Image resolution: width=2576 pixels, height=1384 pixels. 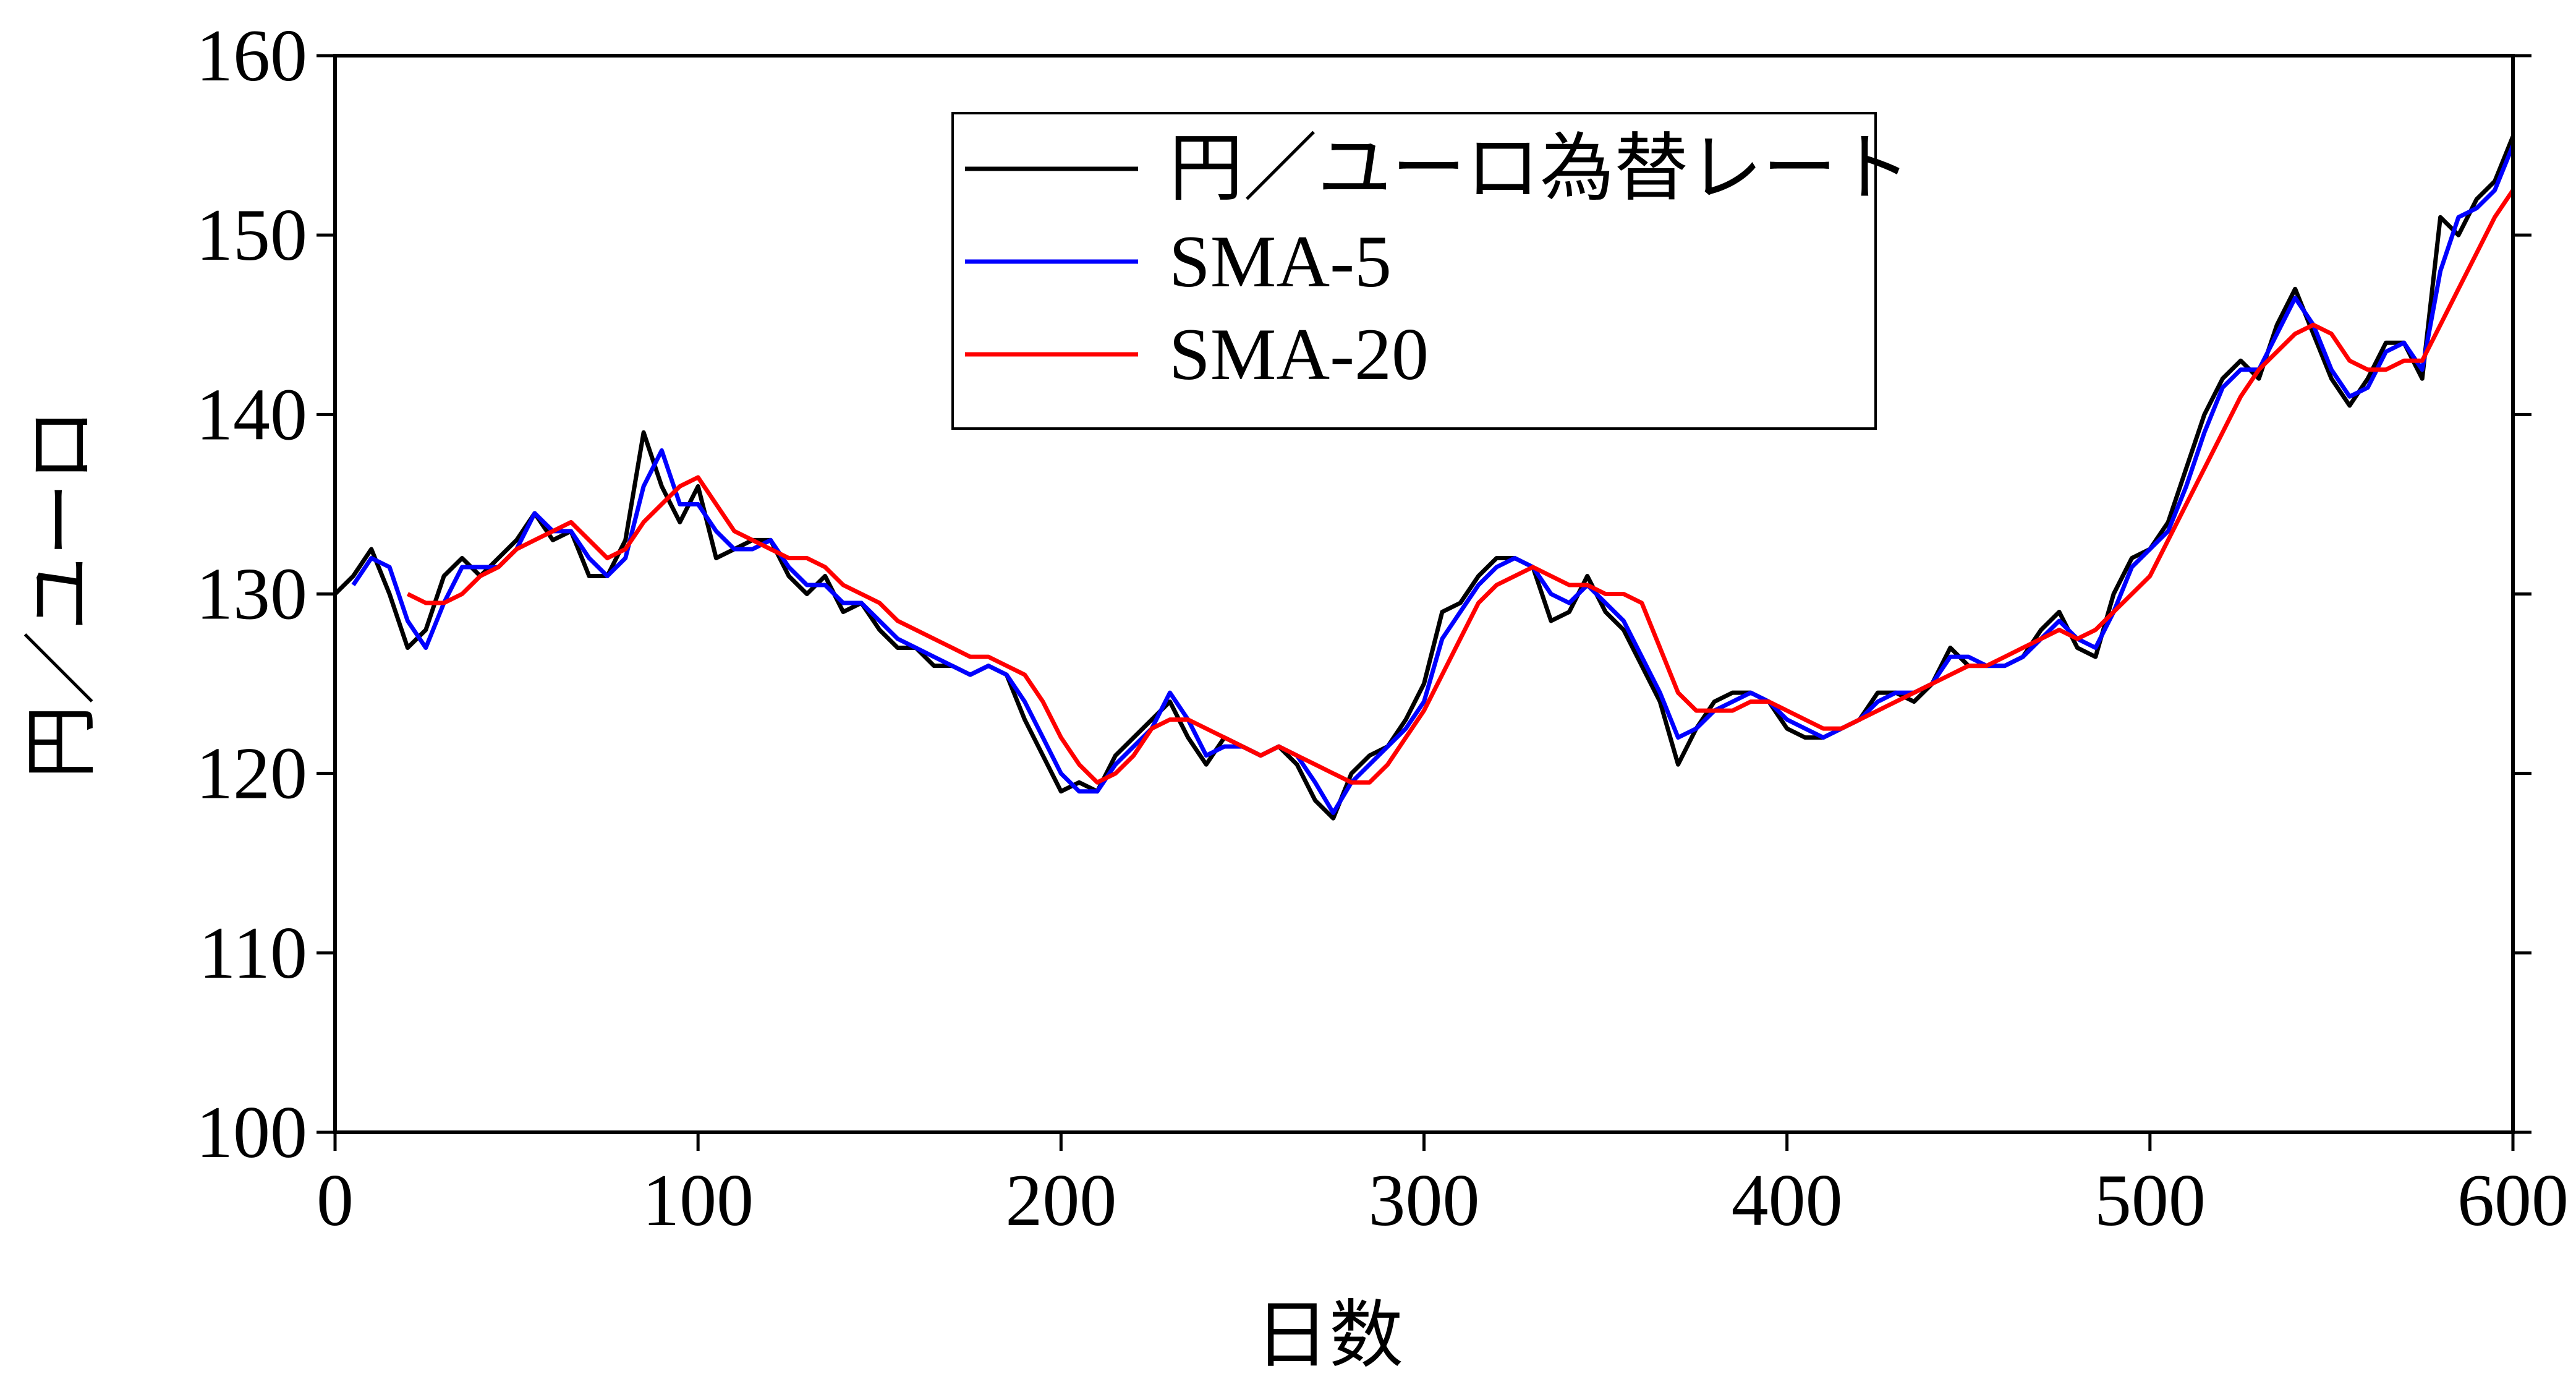 What do you see at coordinates (251, 773) in the screenshot?
I see `y-tick-label: 120` at bounding box center [251, 773].